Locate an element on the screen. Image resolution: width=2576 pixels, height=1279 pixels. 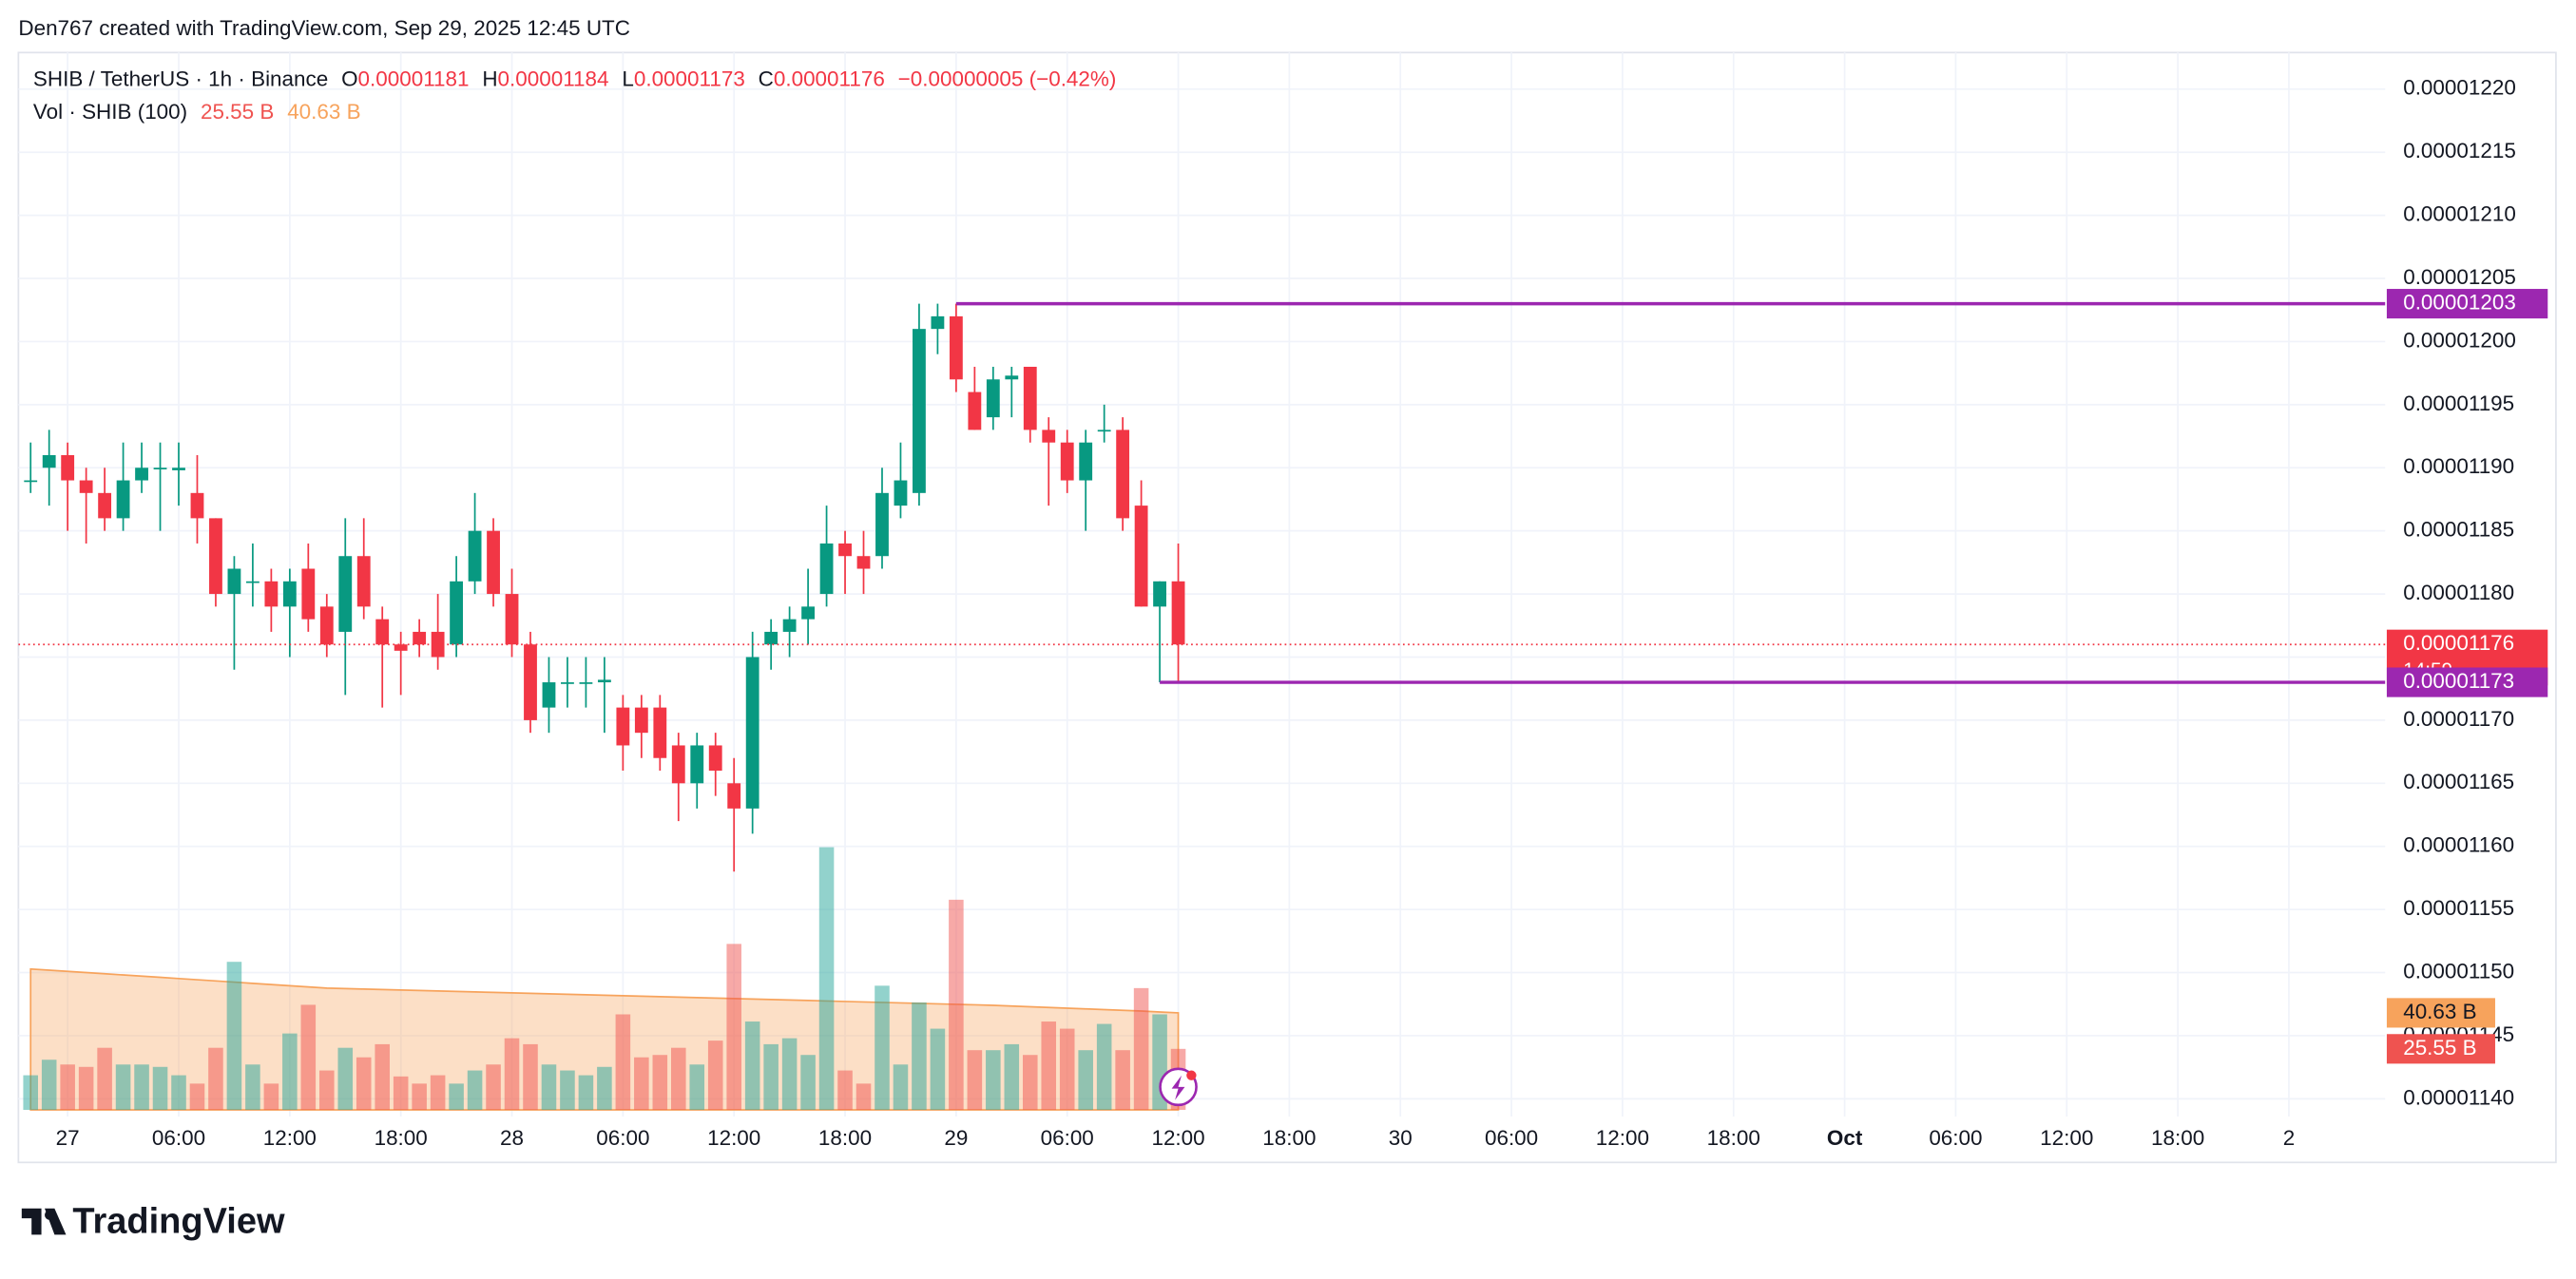
y-tick-label: 0.00001165 is located at coordinates (2459, 781).